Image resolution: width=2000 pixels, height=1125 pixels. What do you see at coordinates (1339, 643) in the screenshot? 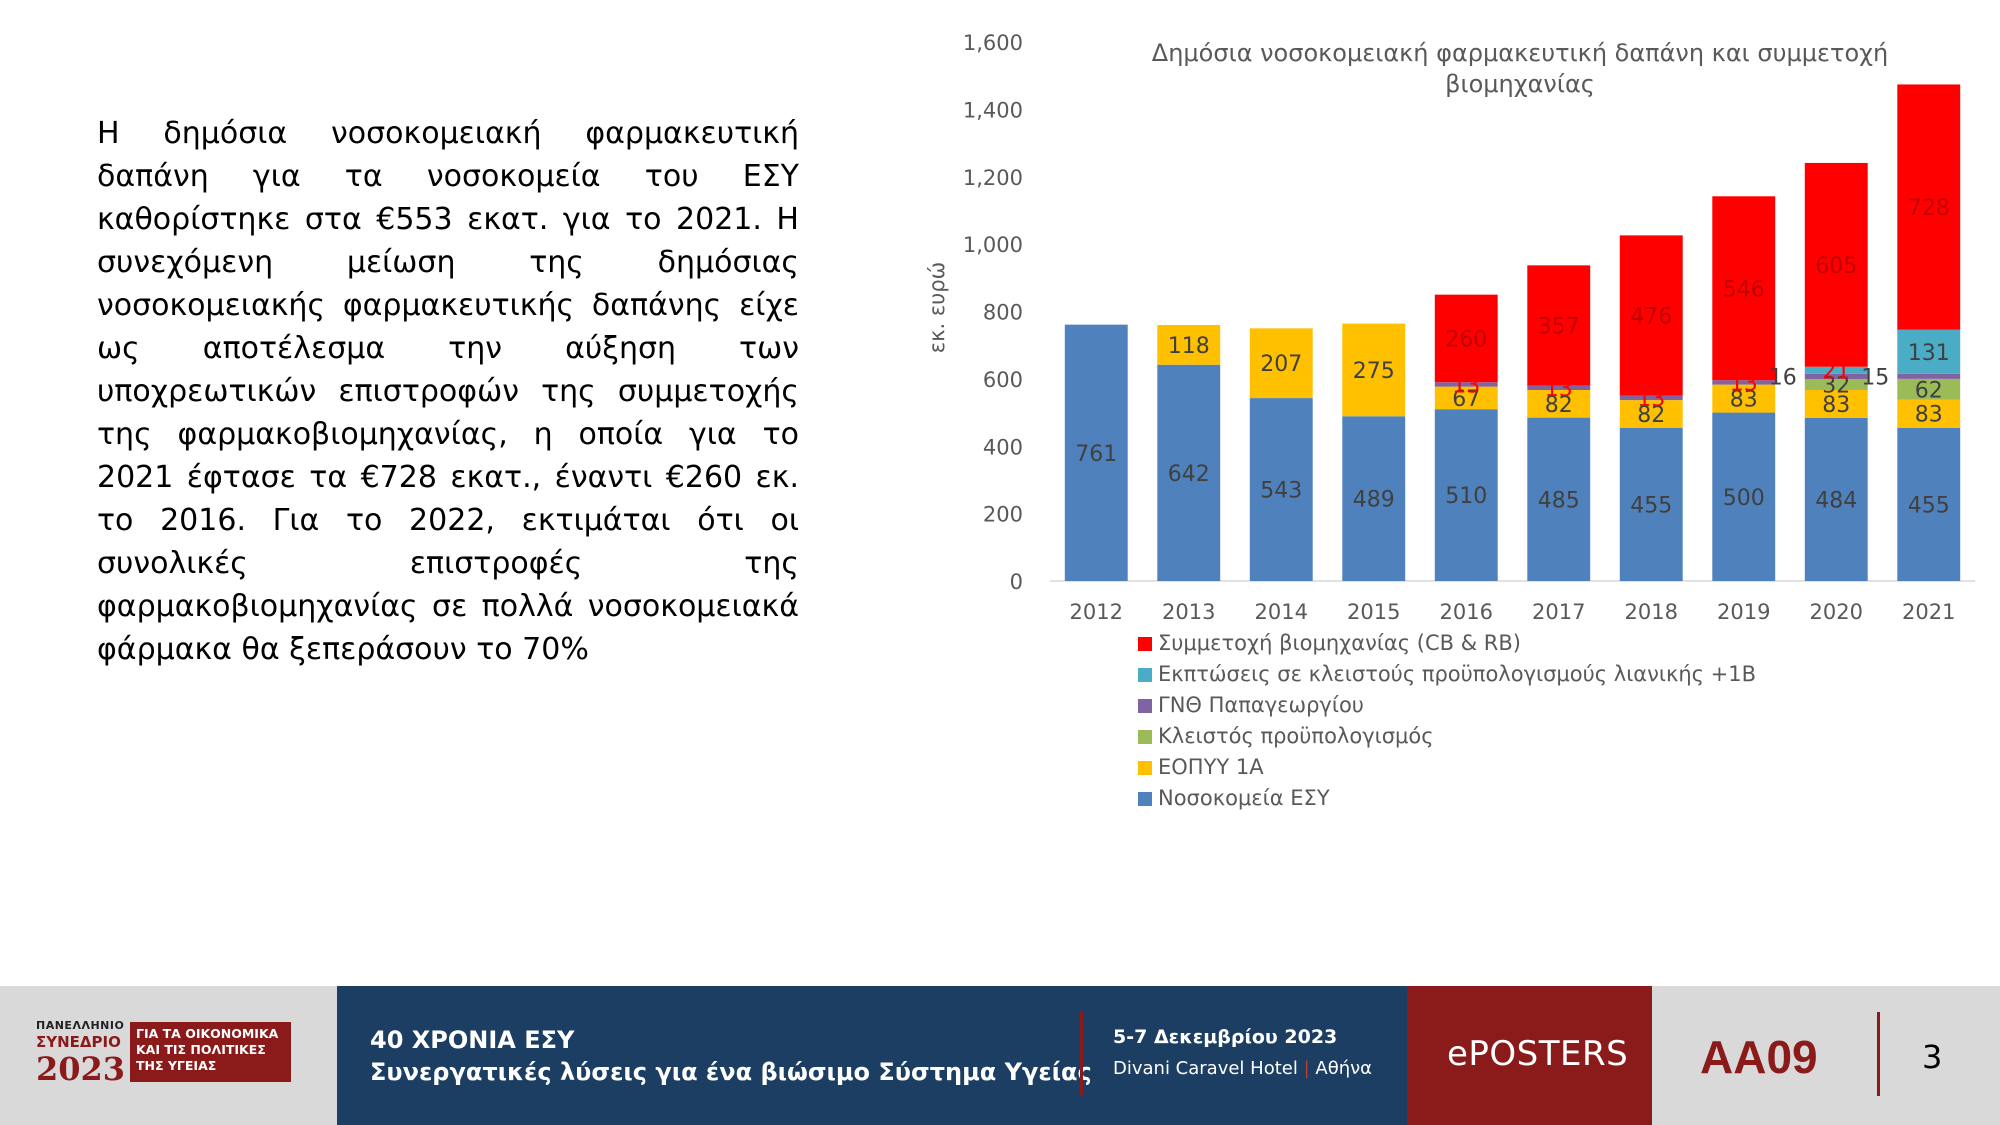
I see `legend-label: Συμμετοχή βιομηχανίας (CB & RB)` at bounding box center [1339, 643].